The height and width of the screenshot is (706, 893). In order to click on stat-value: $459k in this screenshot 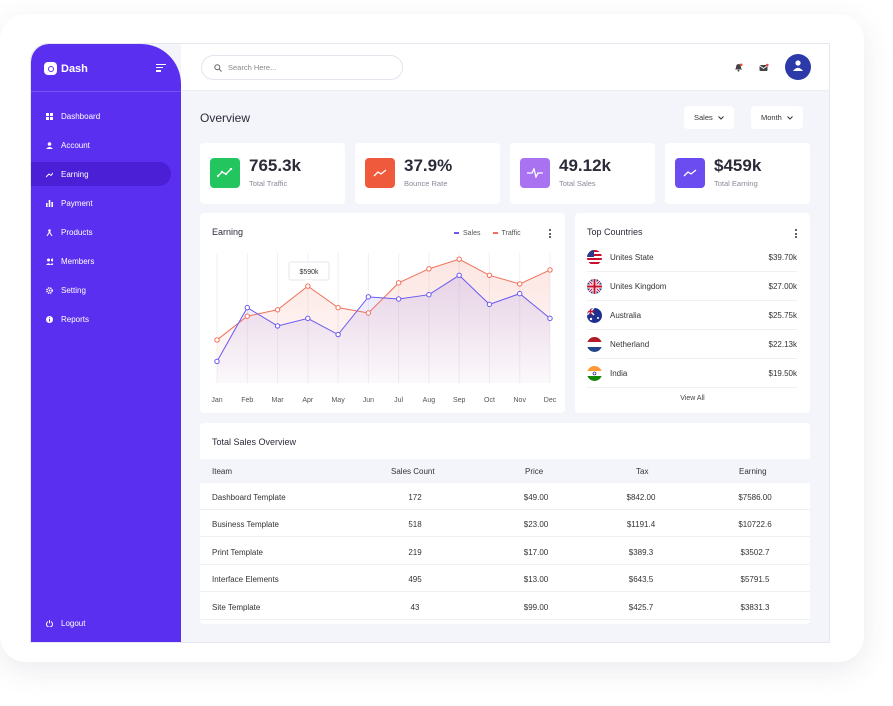, I will do `click(738, 165)`.